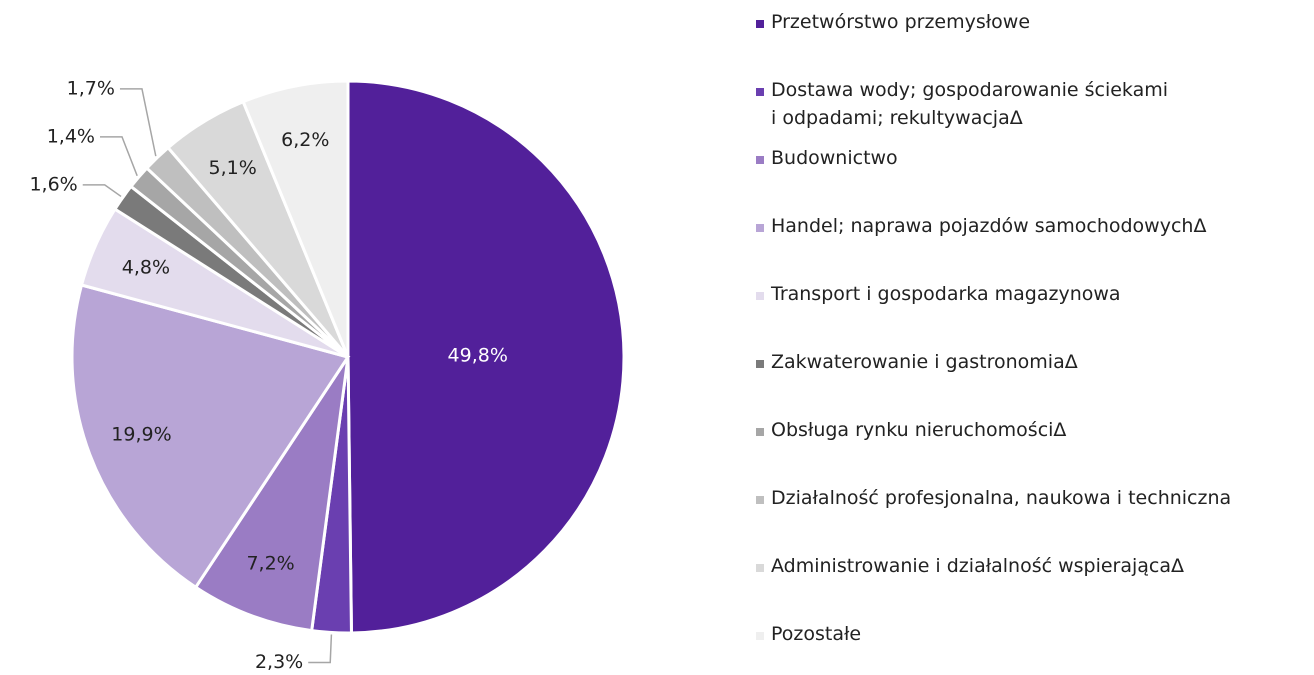 Image resolution: width=1314 pixels, height=675 pixels. Describe the element at coordinates (924, 362) in the screenshot. I see `legend-label: Zakwaterowanie i gastronomiaΔ` at that location.